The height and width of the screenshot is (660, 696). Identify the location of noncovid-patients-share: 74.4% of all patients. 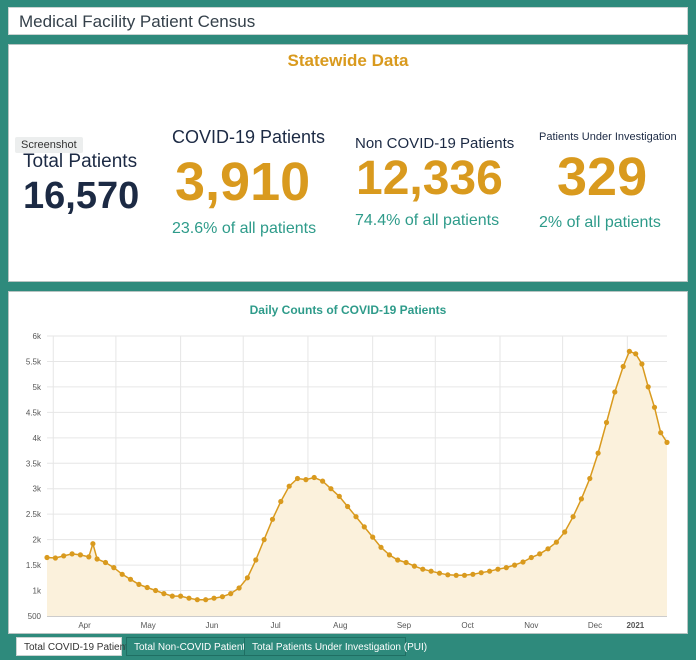
(427, 220).